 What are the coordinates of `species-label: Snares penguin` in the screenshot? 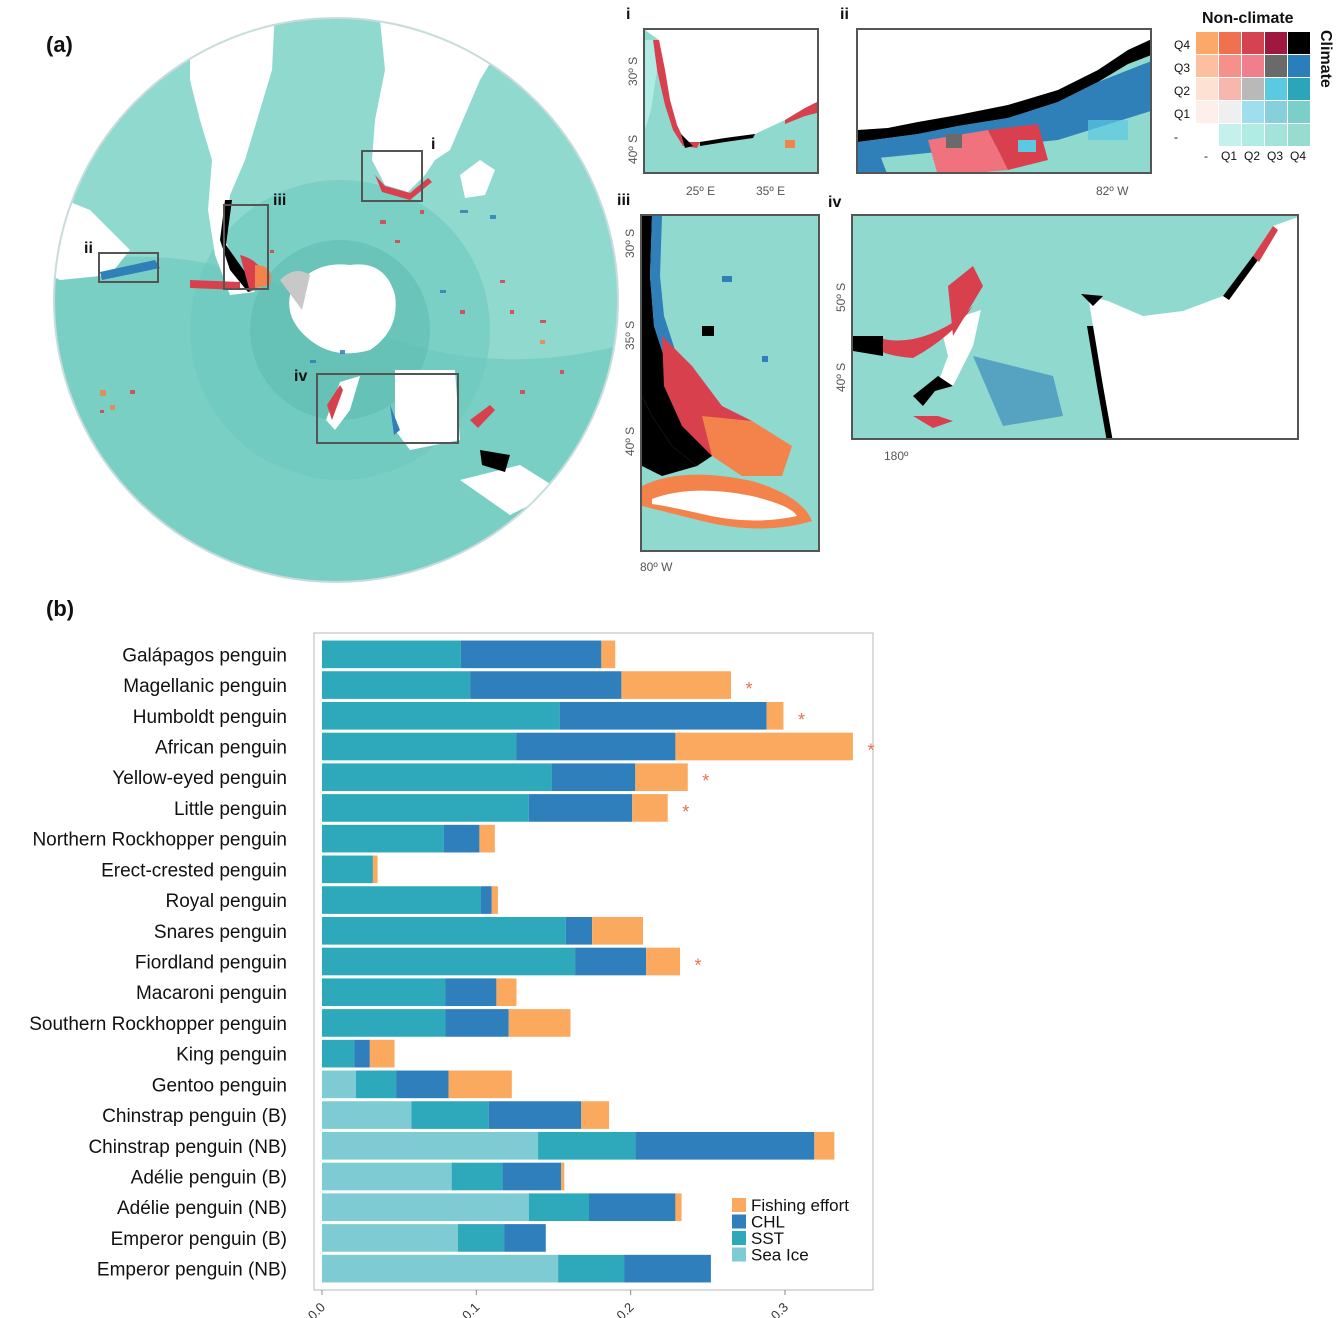 It's located at (220, 932).